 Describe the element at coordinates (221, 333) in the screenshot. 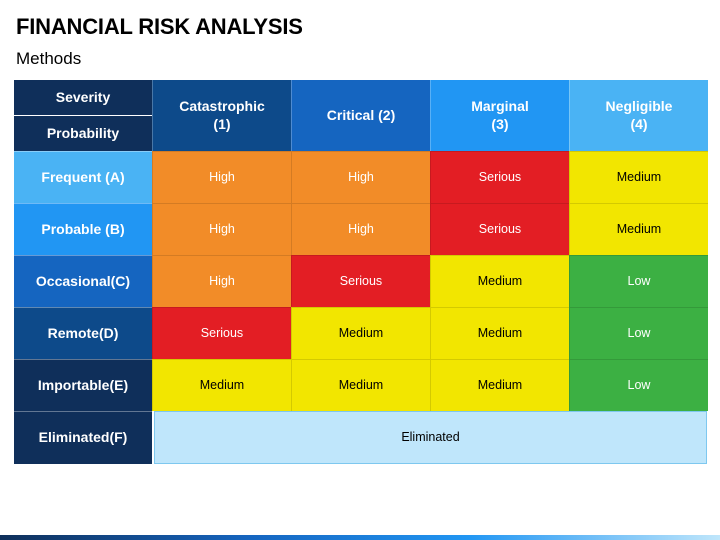

I see `risk-cell-d1: Serious` at that location.